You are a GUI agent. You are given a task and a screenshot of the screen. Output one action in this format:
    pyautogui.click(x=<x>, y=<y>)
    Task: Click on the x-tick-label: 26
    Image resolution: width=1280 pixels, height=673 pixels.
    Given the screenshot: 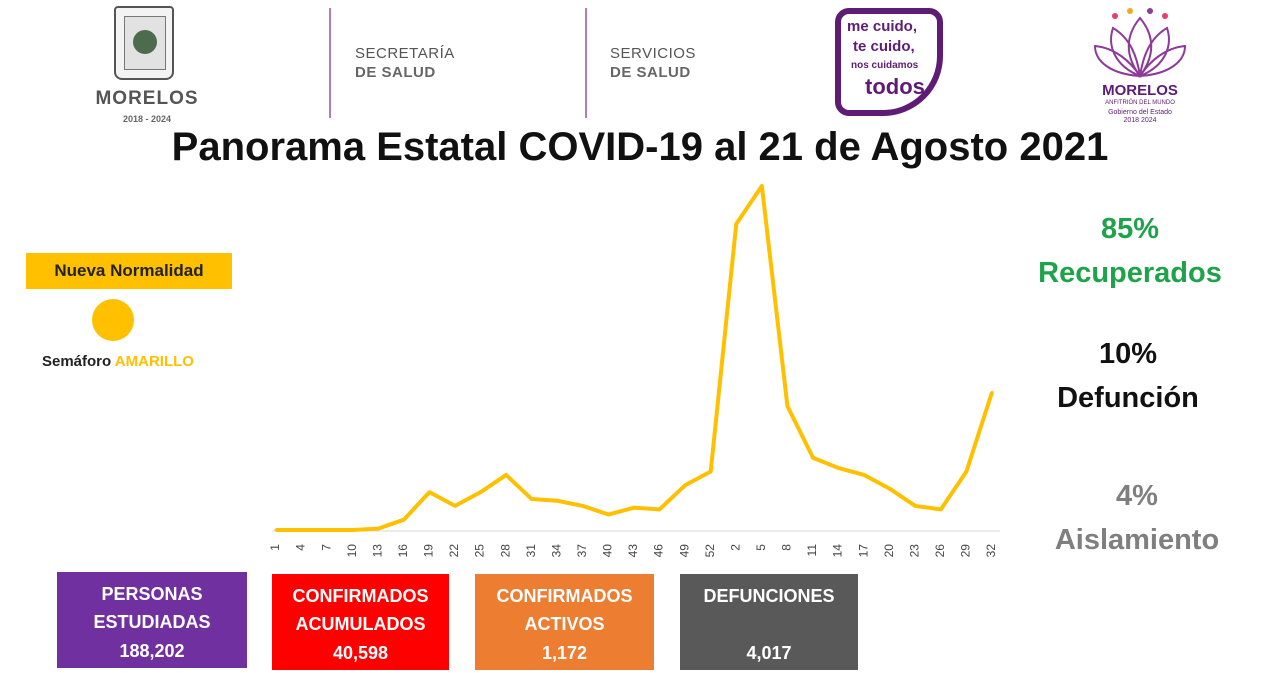 What is the action you would take?
    pyautogui.click(x=940, y=551)
    